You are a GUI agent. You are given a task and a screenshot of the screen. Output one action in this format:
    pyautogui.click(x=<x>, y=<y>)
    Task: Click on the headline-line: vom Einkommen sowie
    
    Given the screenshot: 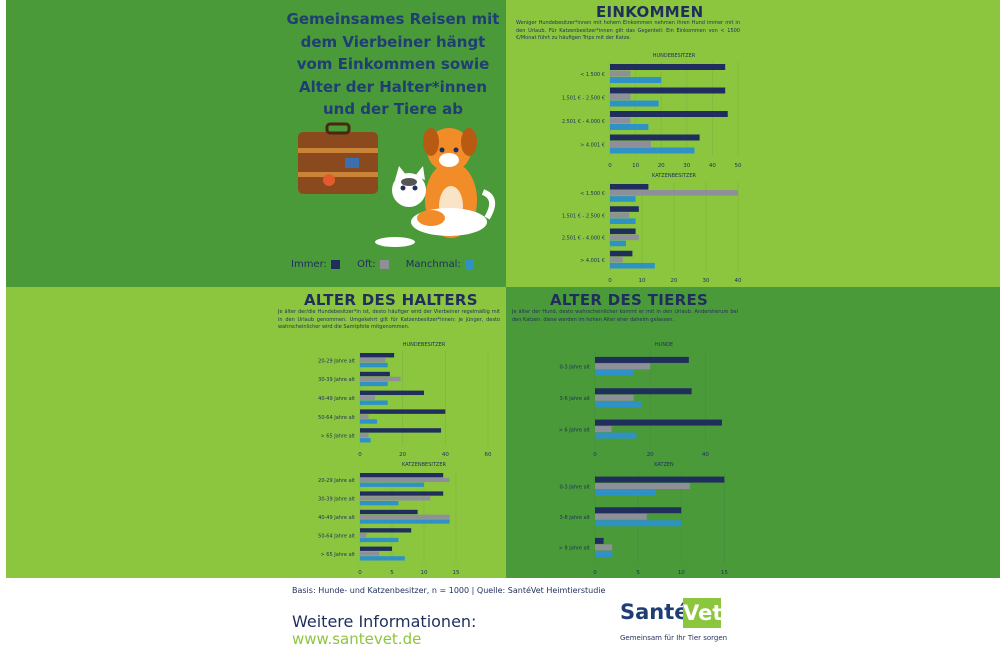 What is the action you would take?
    pyautogui.click(x=393, y=64)
    